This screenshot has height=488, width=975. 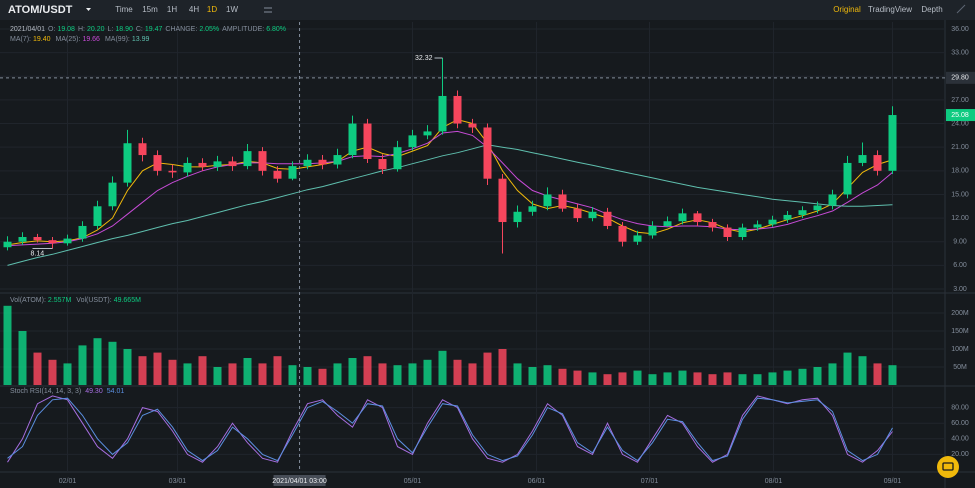 What do you see at coordinates (960, 78) in the screenshot?
I see `crosshair-y-label: 29.80` at bounding box center [960, 78].